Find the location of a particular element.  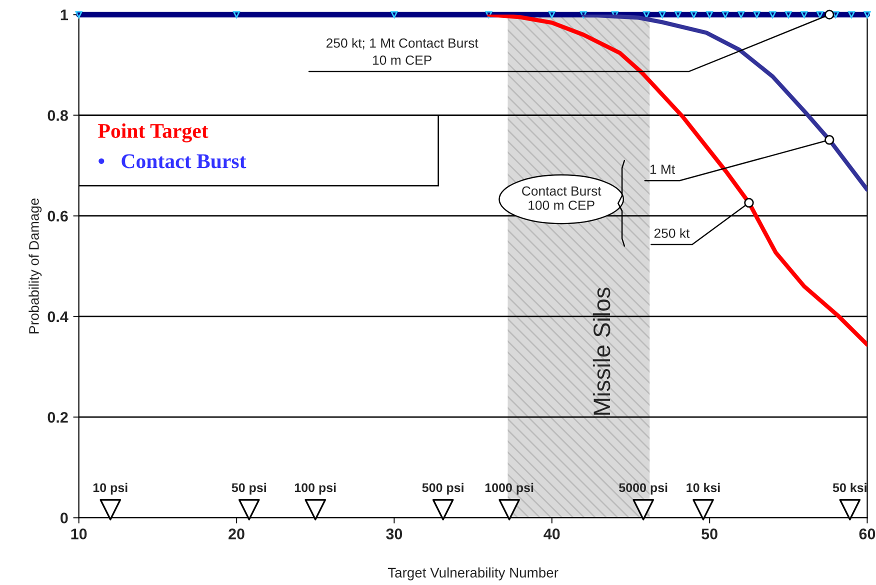

x-tick-label: 40 is located at coordinates (552, 534).